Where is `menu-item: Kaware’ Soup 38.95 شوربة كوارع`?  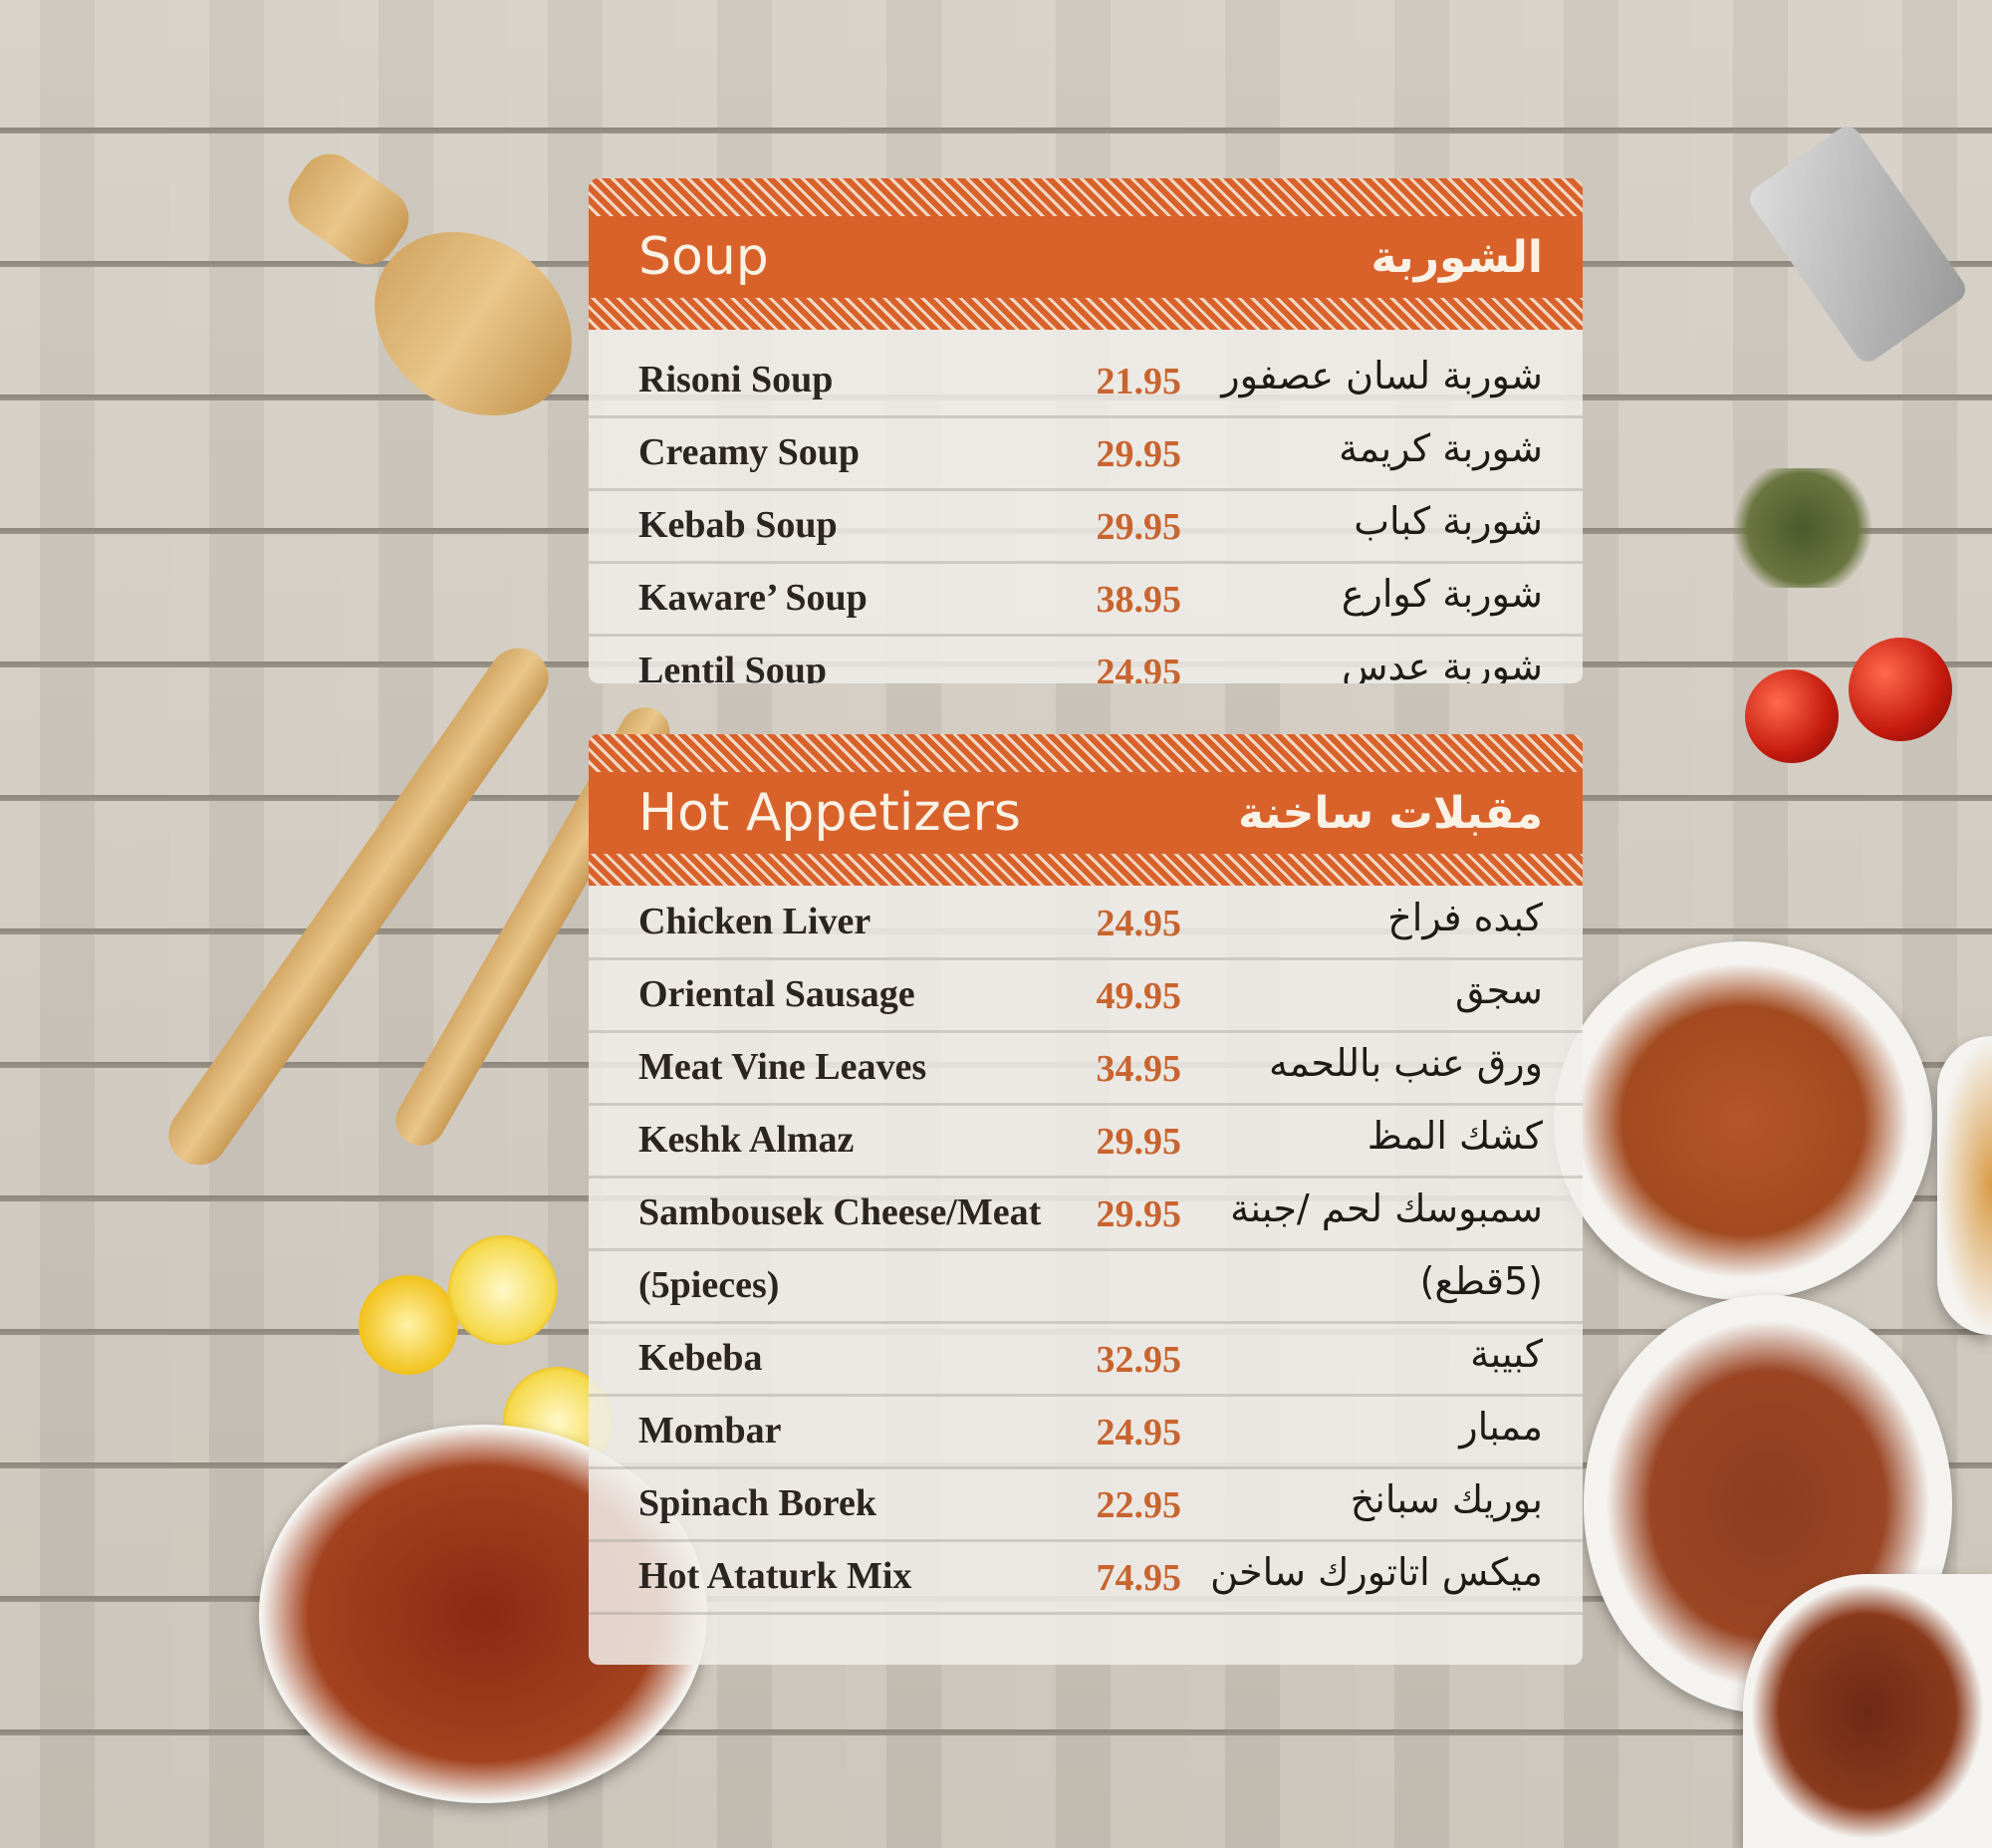
menu-item: Kaware’ Soup 38.95 شوربة كوارع is located at coordinates (1086, 600).